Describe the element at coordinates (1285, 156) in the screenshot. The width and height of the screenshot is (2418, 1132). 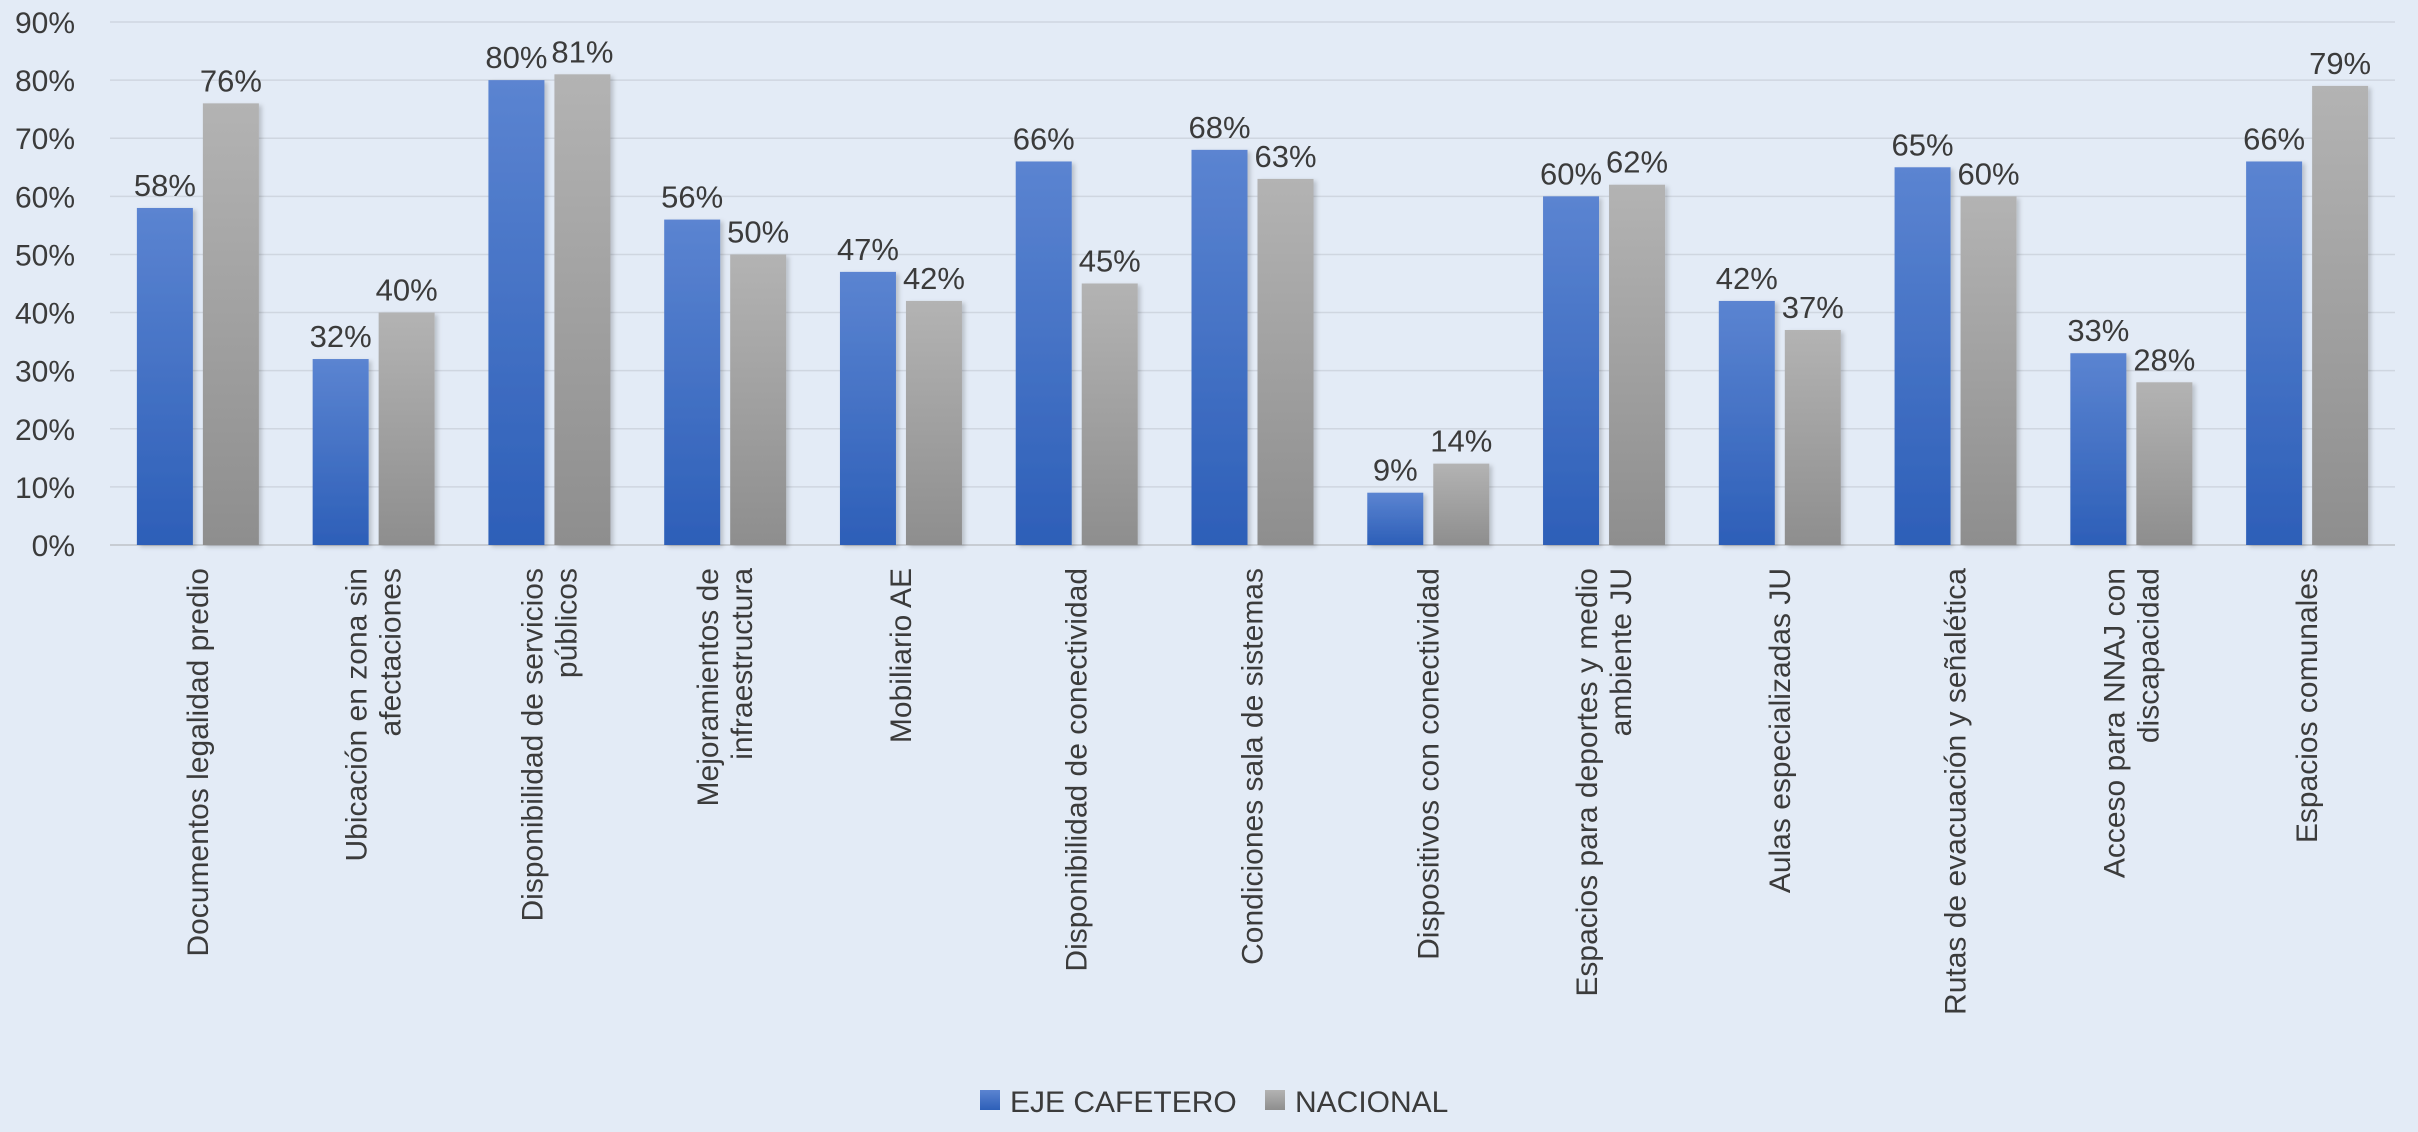
I see `data-label: 63%` at that location.